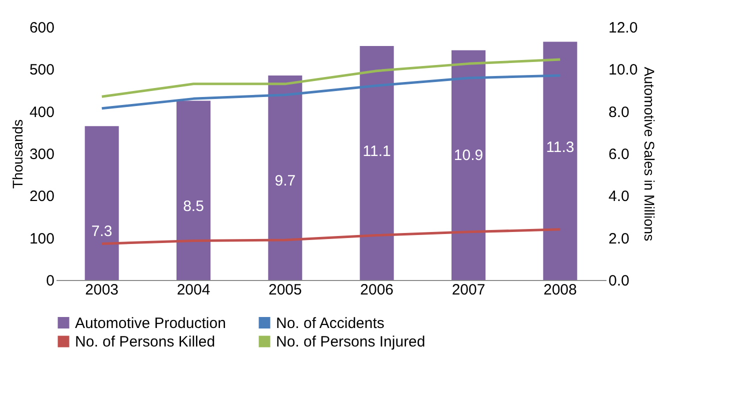 This screenshot has height=414, width=751. I want to click on y2-tick-label: 6.0, so click(619, 154).